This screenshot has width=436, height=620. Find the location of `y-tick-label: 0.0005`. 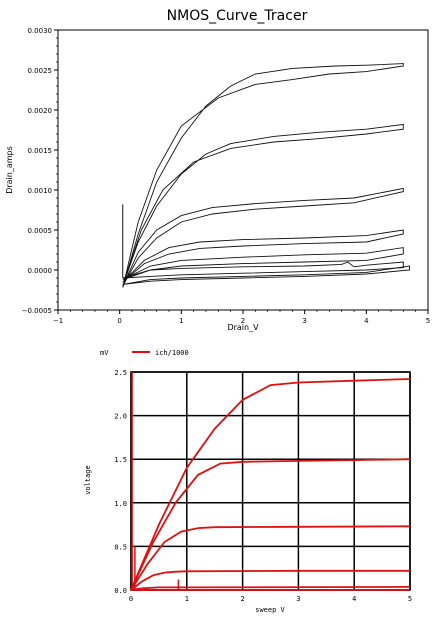

y-tick-label: 0.0005 is located at coordinates (40, 231).